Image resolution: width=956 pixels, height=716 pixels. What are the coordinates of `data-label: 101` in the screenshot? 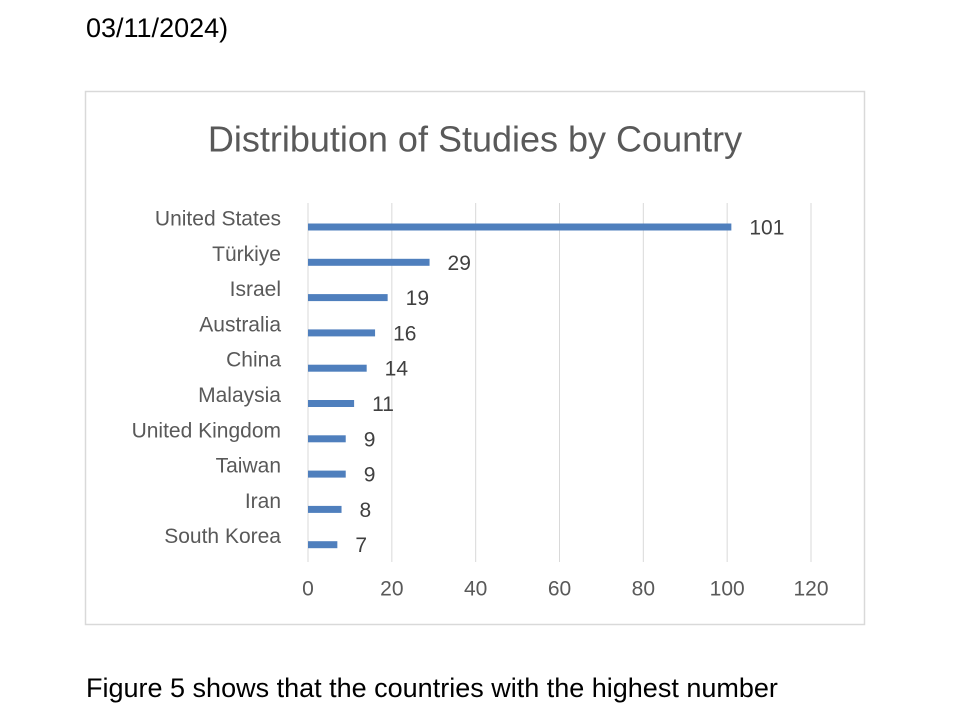 It's located at (766, 228).